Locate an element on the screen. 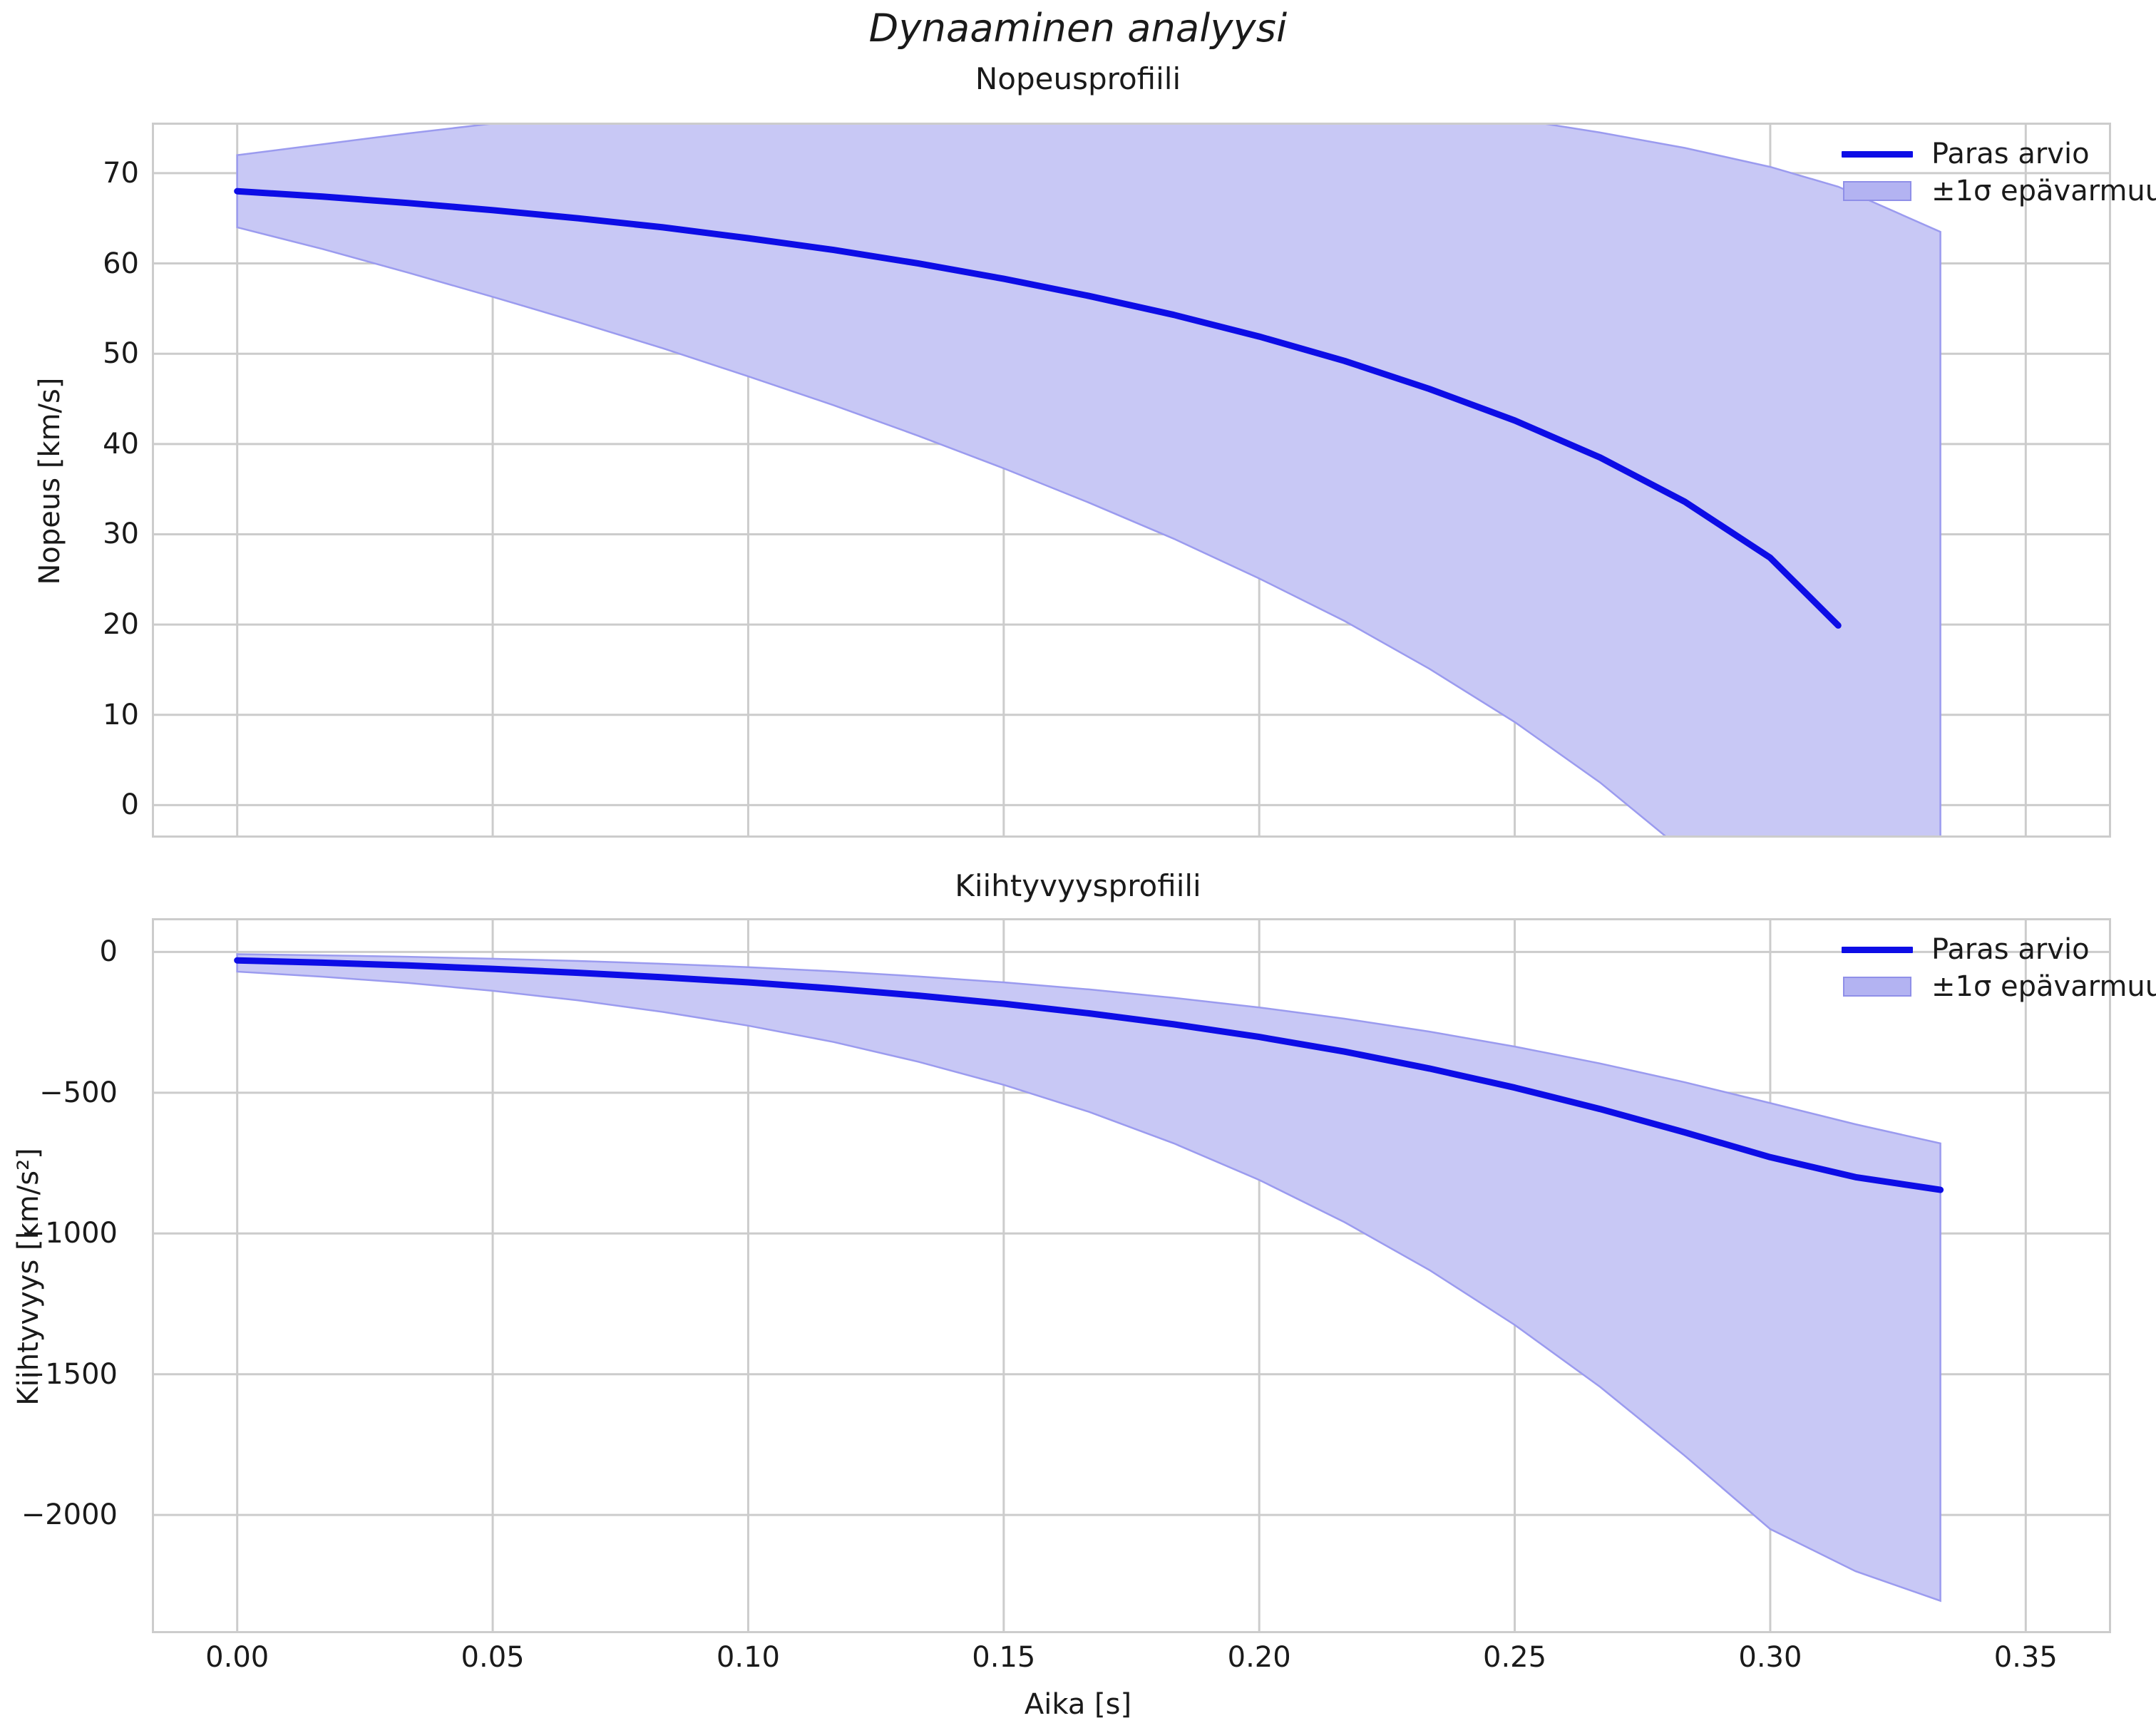 This screenshot has height=1728, width=2156. velocity-legend: Paras arvio ±1σ epävarmuus is located at coordinates (1996, 172).